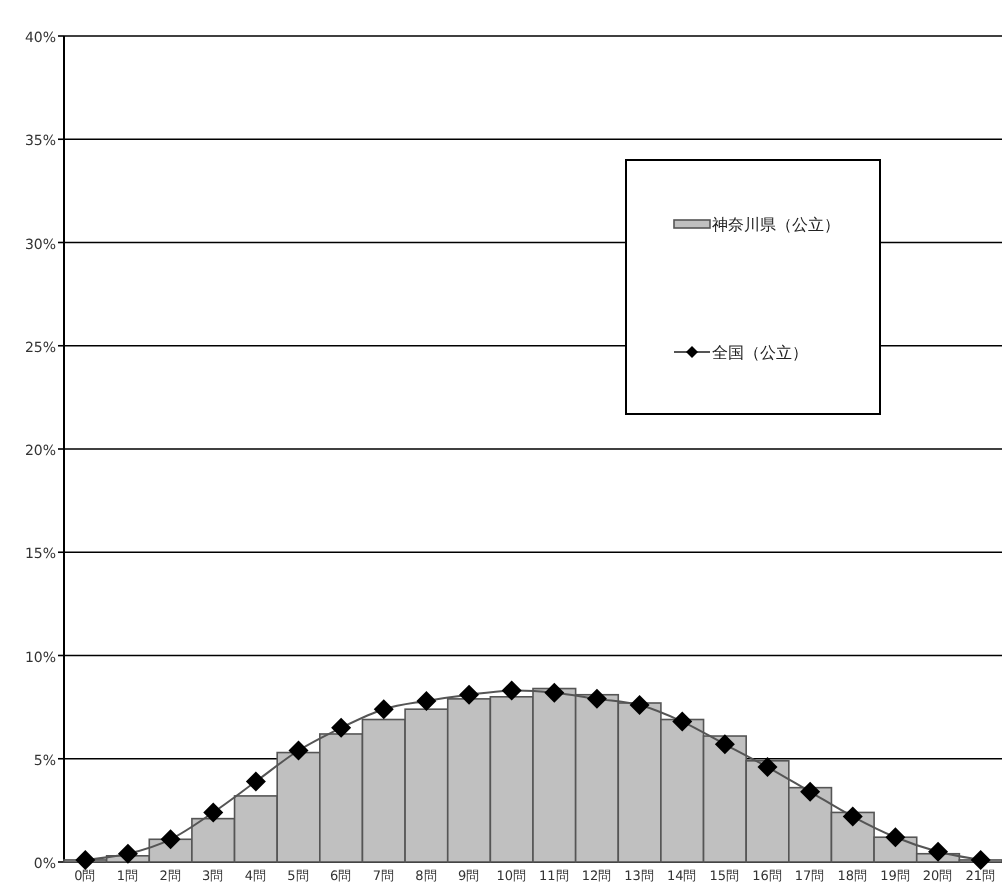  I want to click on legend-label: 神奈川県（公立）, so click(776, 225).